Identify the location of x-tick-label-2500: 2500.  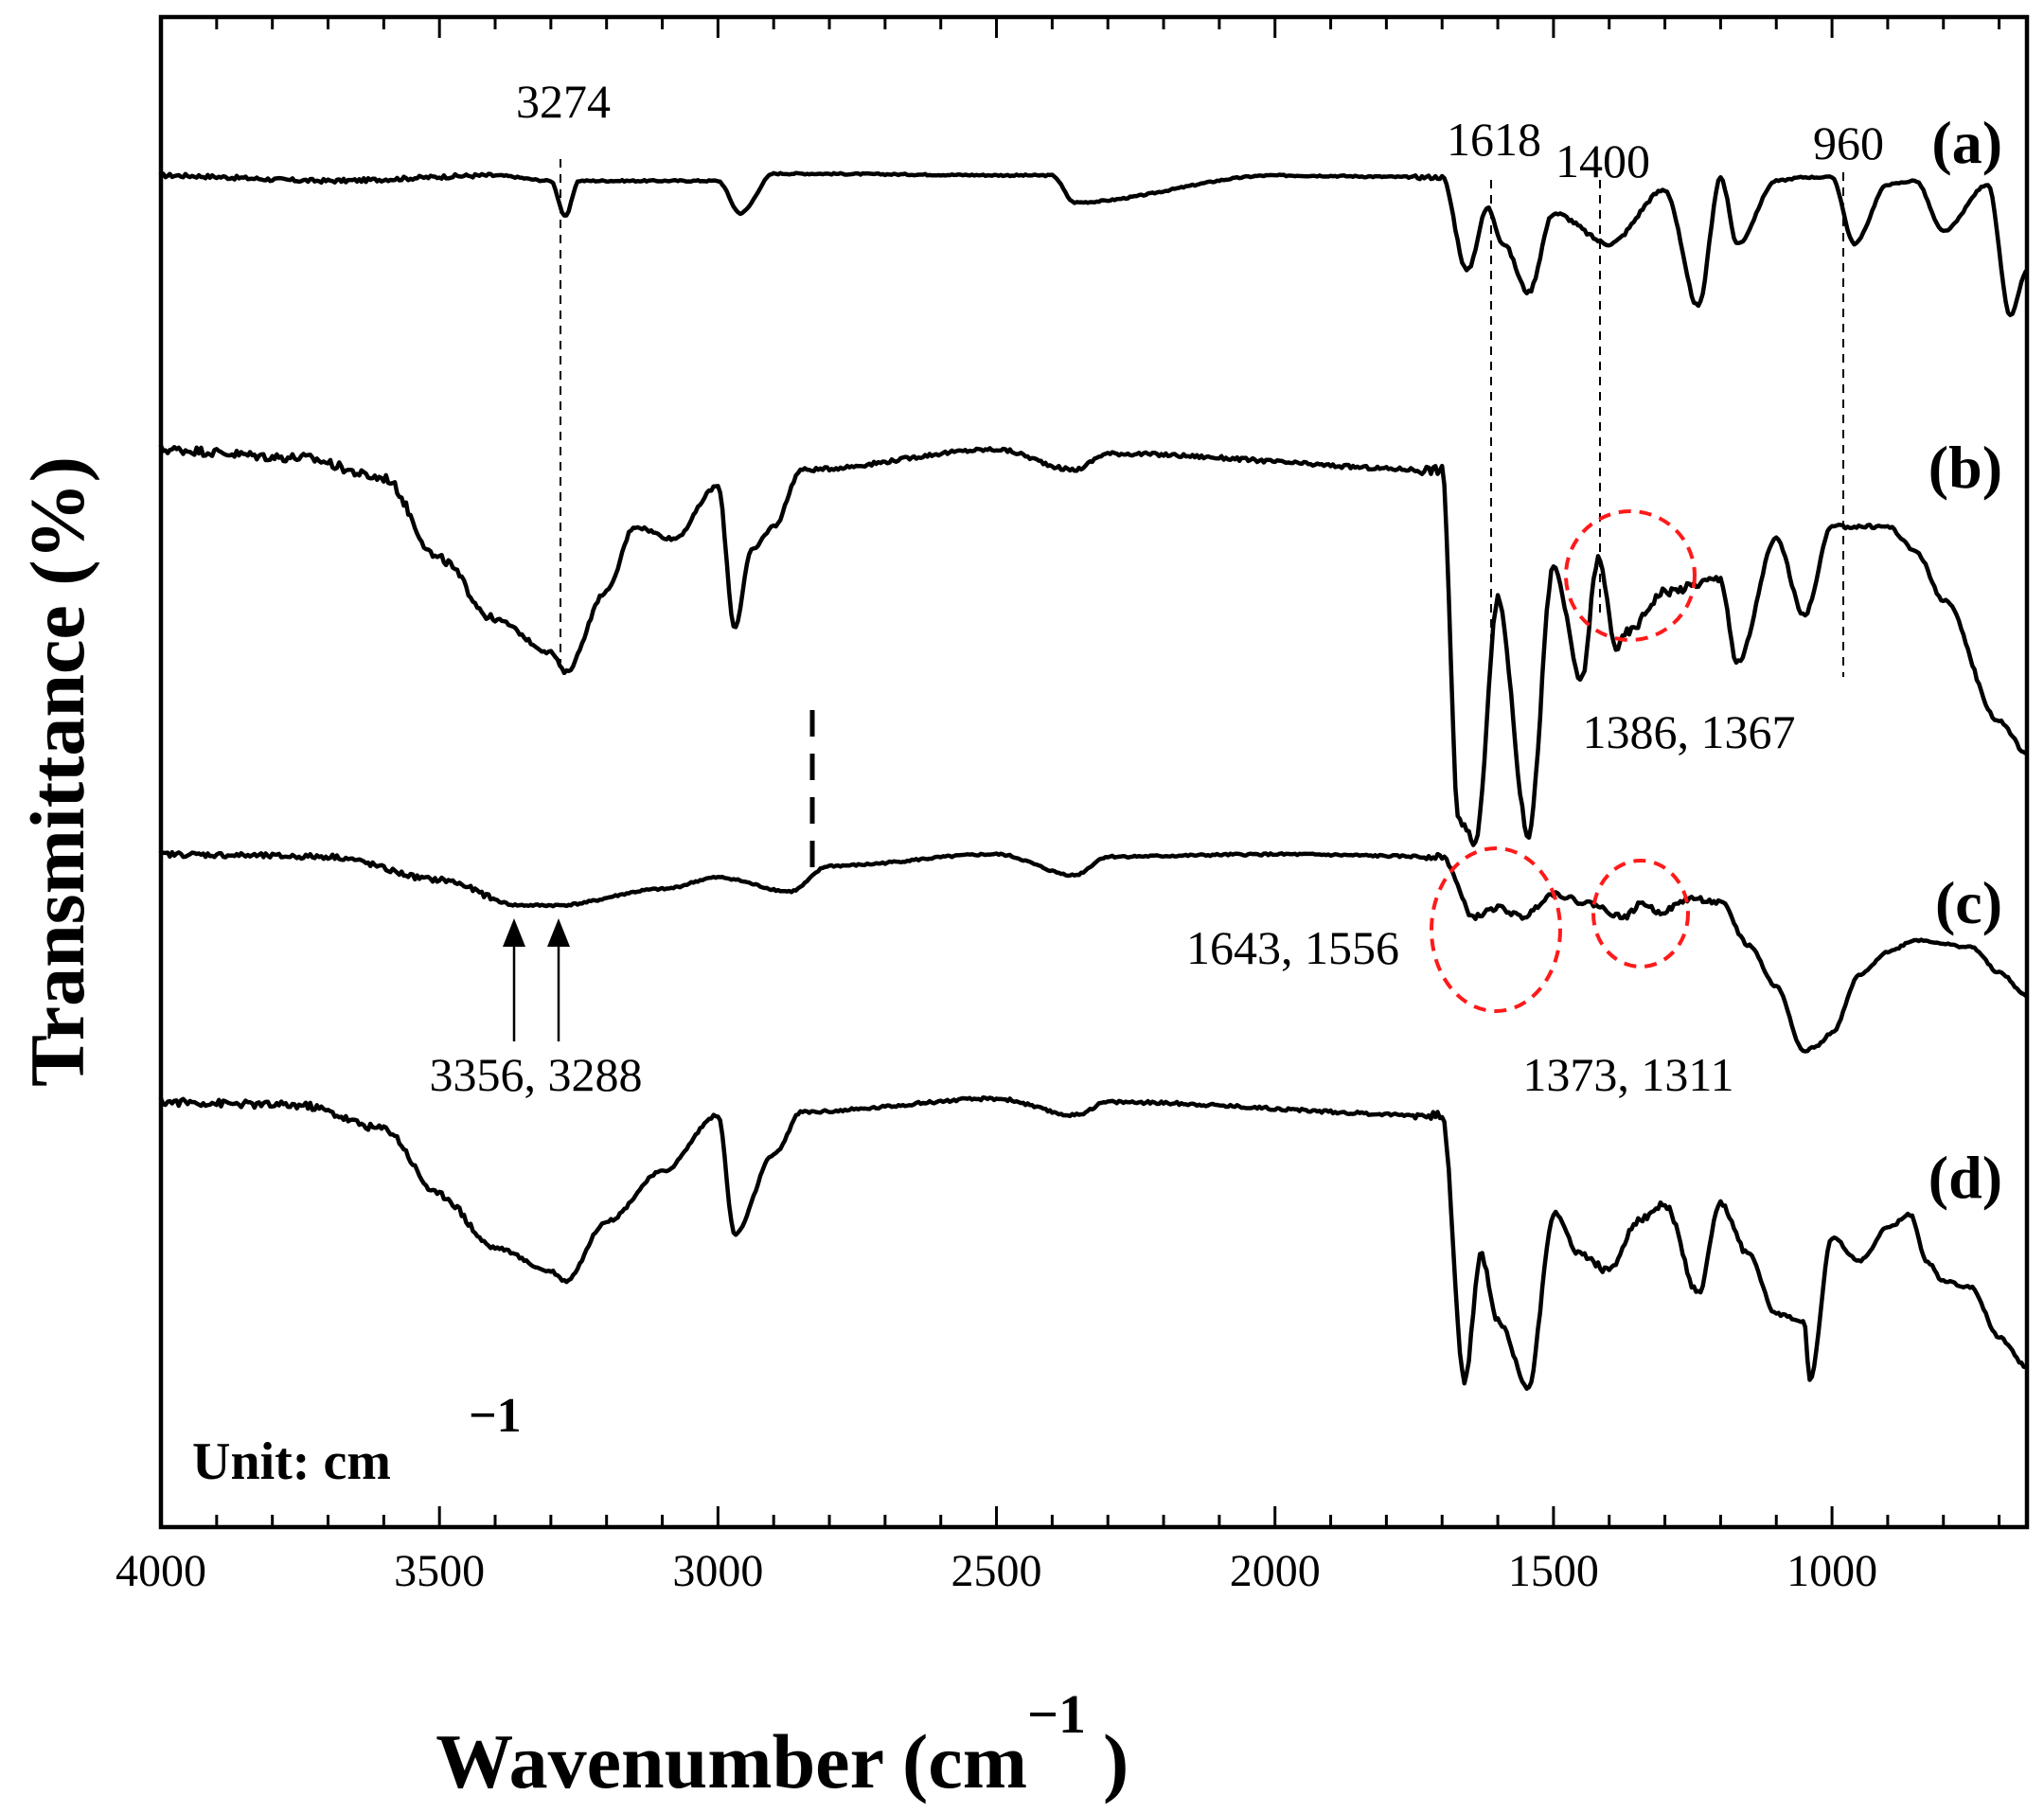
(996, 1571).